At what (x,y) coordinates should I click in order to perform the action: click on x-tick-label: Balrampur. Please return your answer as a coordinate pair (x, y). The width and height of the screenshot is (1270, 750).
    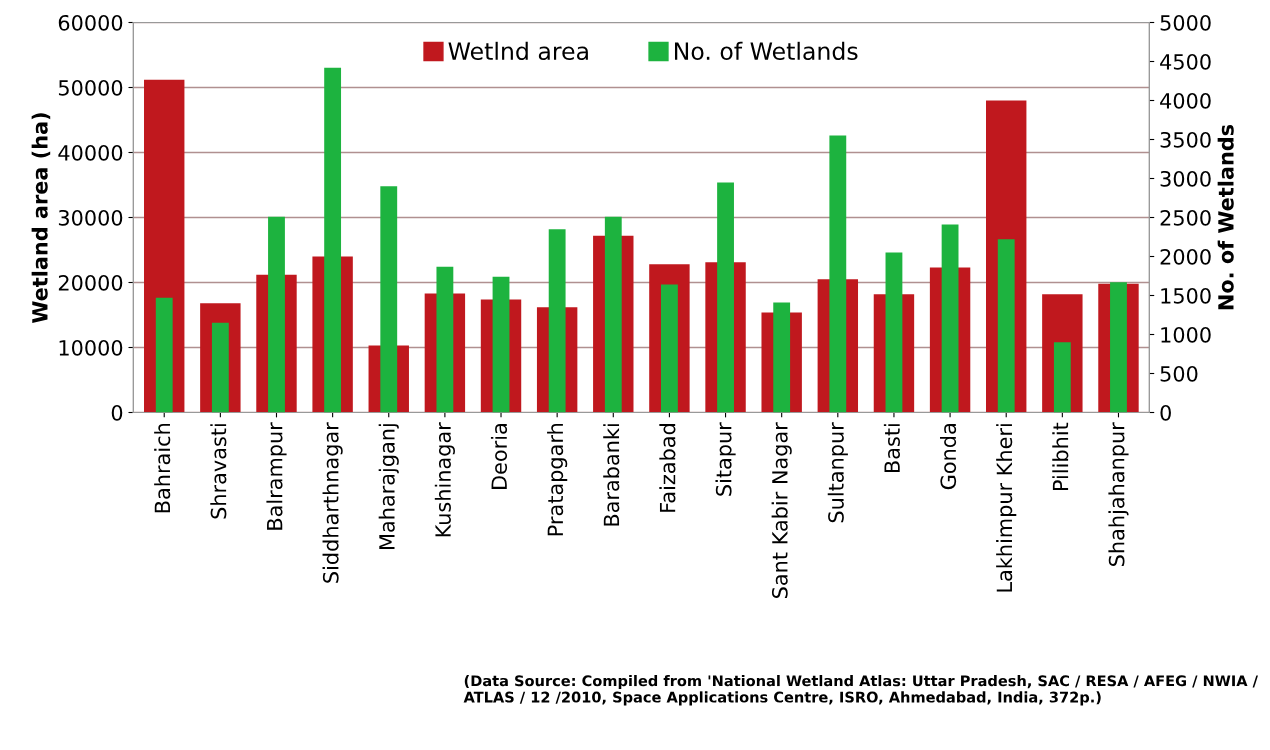
    Looking at the image, I should click on (276, 476).